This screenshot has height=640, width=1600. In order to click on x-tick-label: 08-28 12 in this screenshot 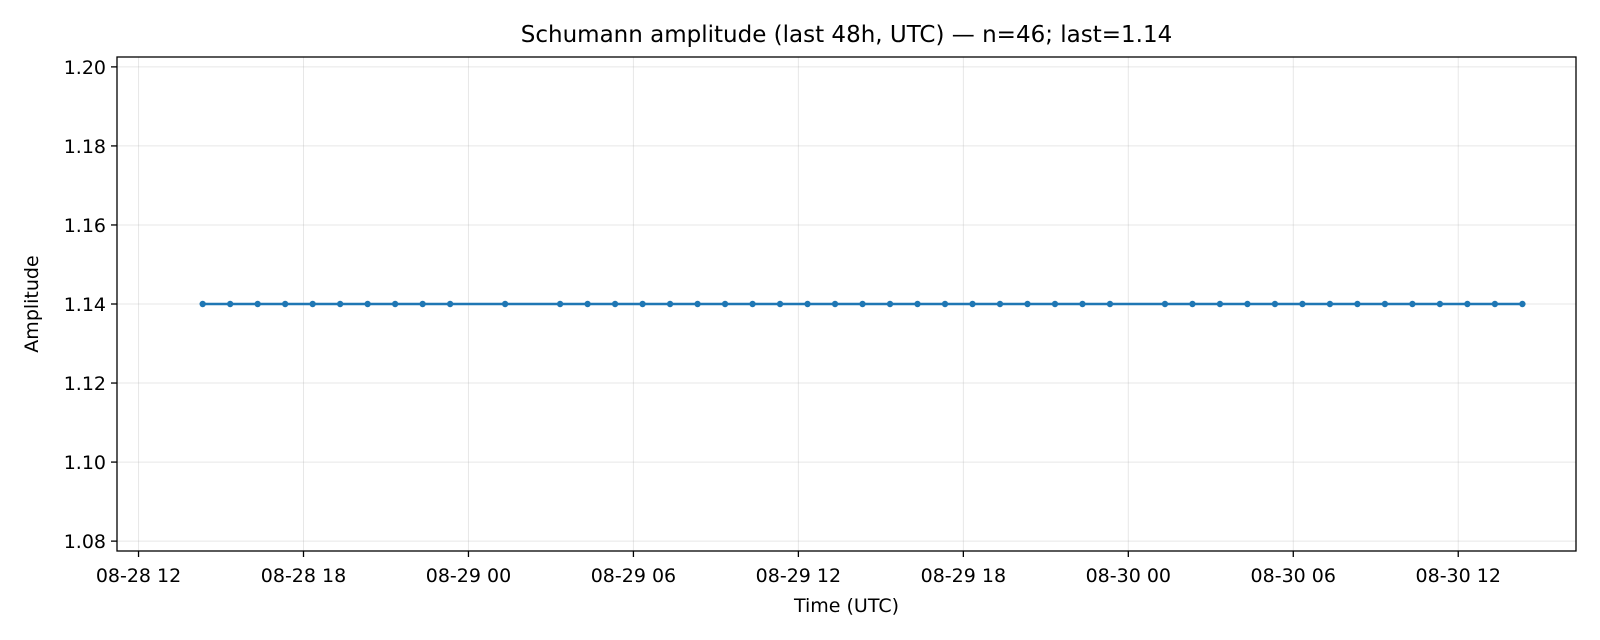, I will do `click(138, 576)`.